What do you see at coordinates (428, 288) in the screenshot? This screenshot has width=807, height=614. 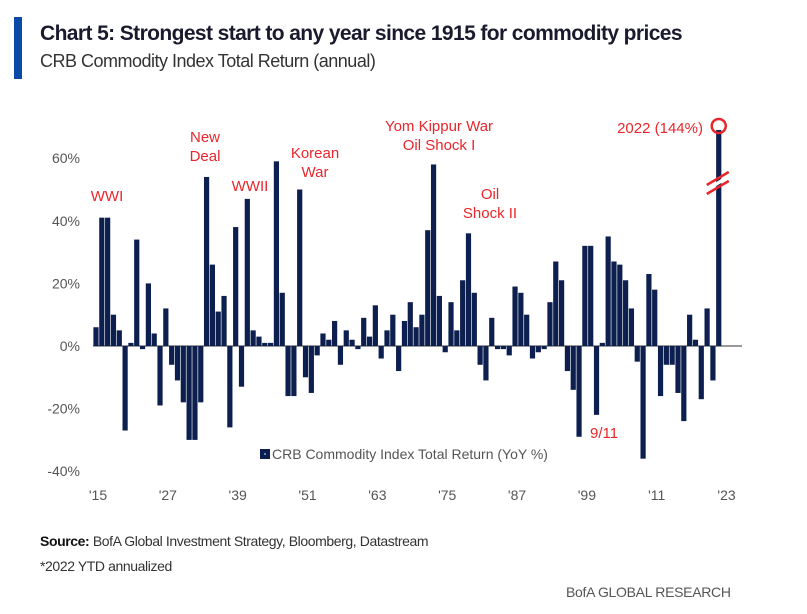 I see `bar-1972` at bounding box center [428, 288].